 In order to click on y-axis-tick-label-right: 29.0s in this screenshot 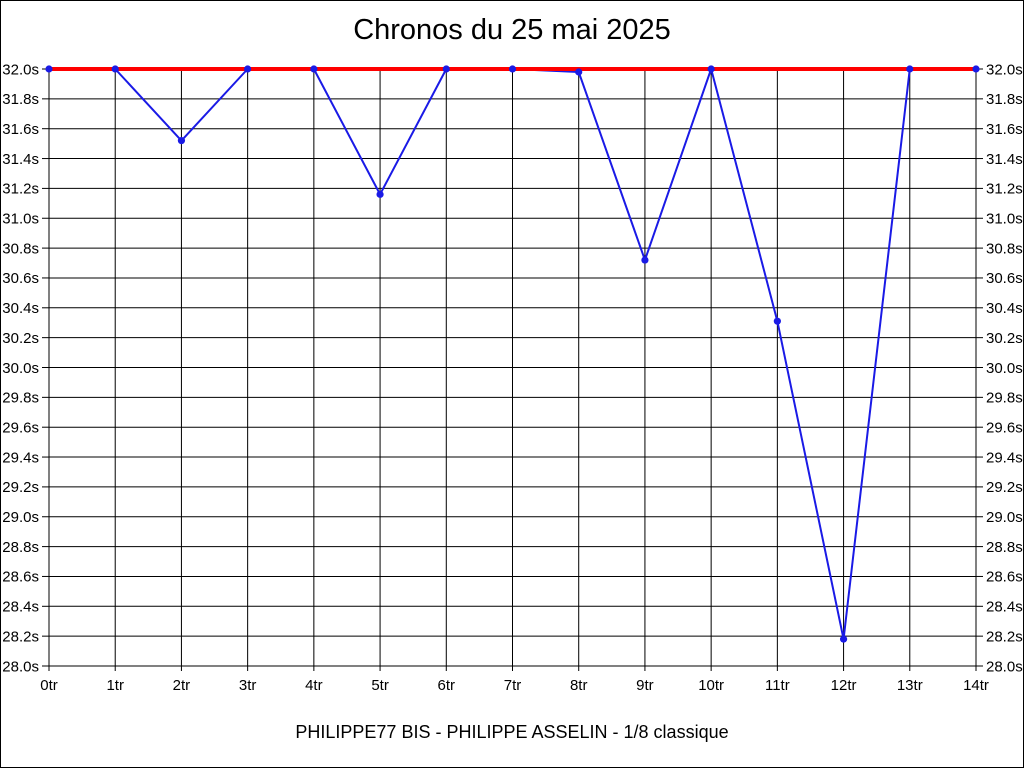, I will do `click(1004, 517)`.